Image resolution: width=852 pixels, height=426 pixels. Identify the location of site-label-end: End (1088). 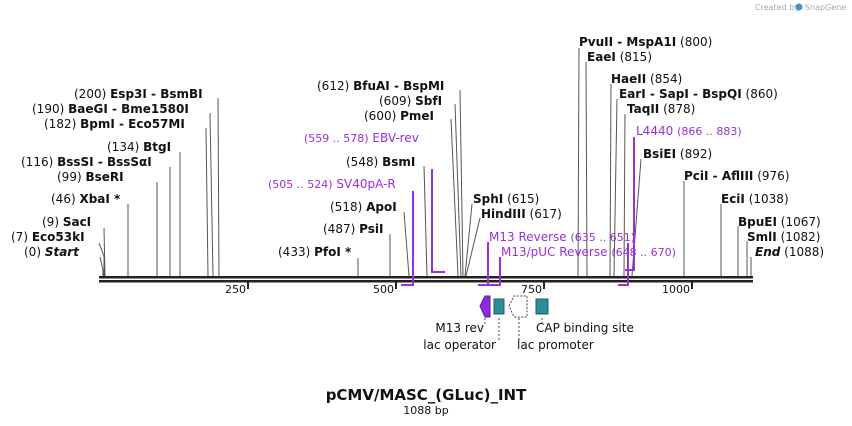
(789, 252).